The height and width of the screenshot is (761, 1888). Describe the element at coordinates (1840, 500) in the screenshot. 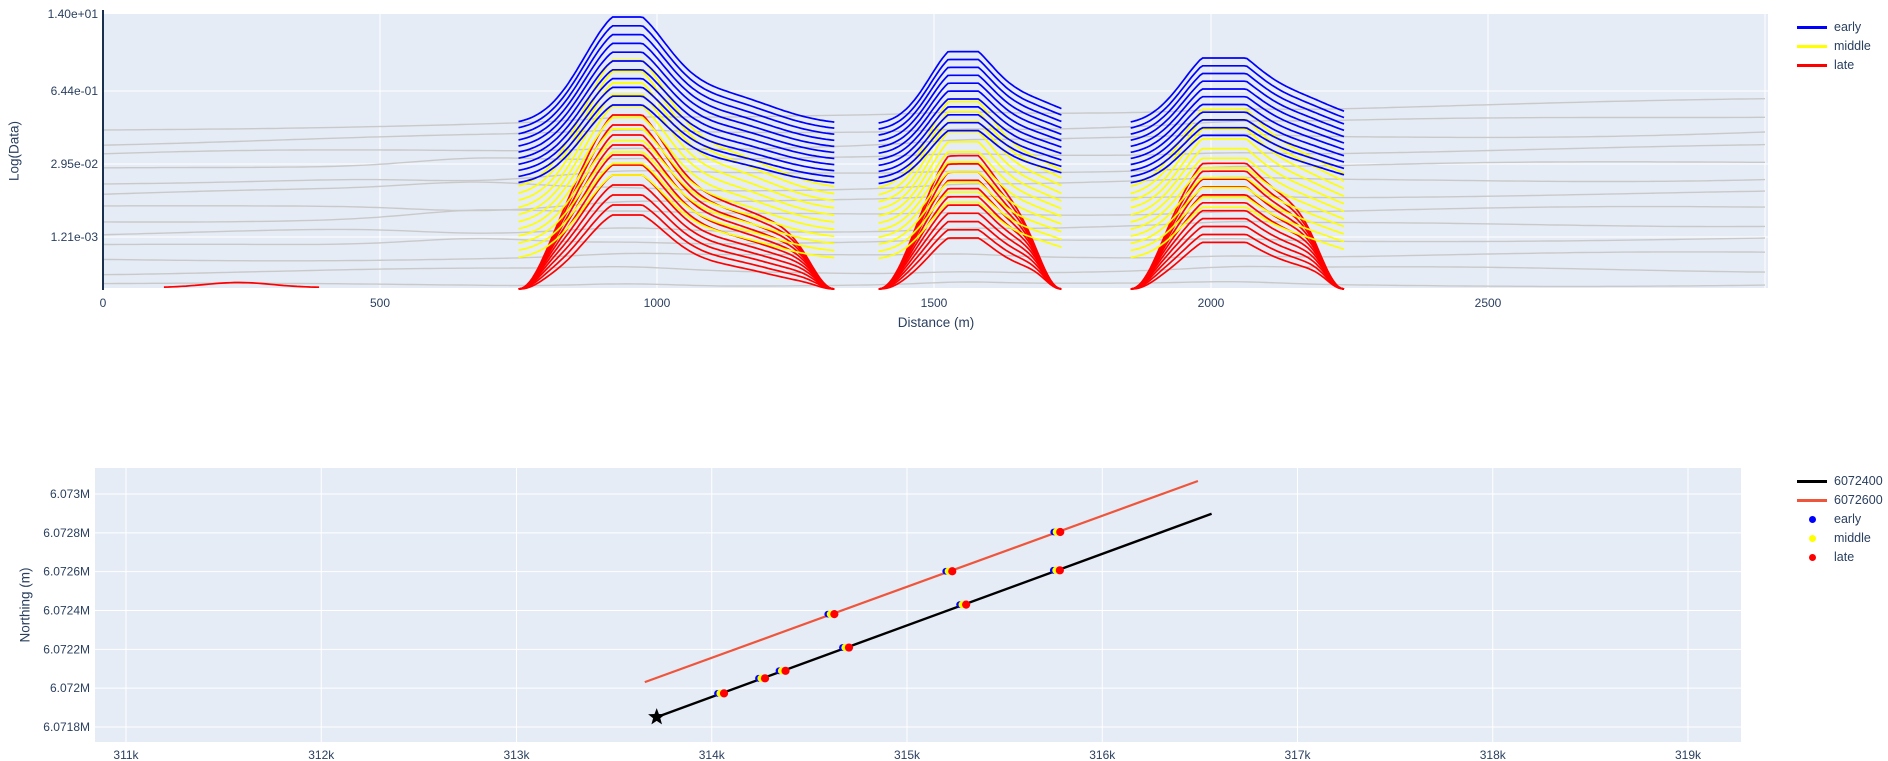

I see `legend-item-6072600: 6072600` at that location.